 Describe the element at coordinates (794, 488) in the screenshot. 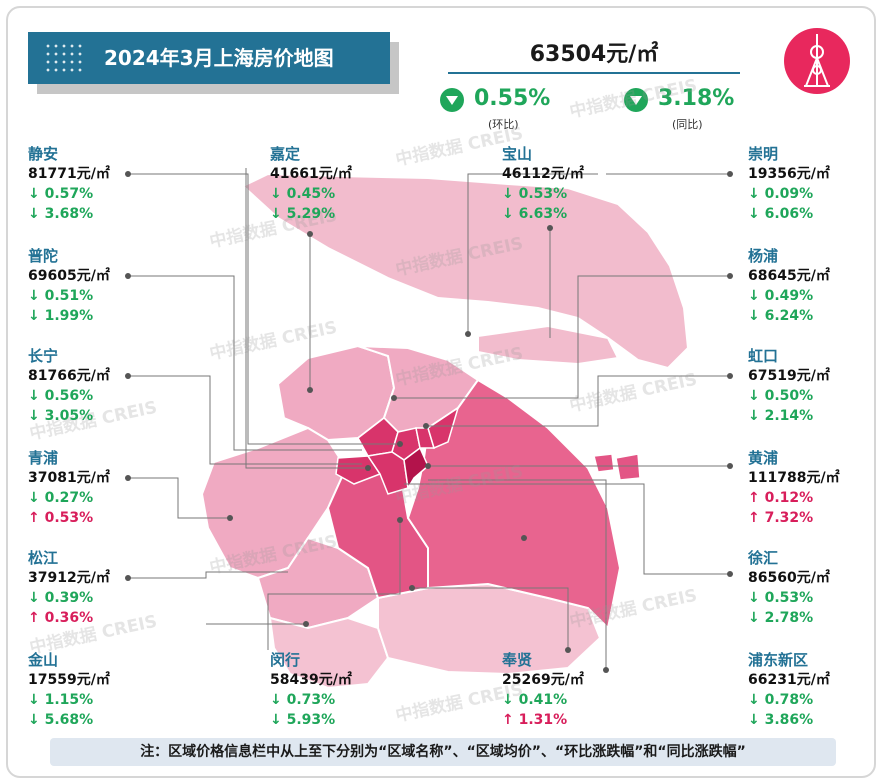

I see `district-huangpu: 黄浦 111788元/㎡ ↑ 0.12% ↑ 7.32%` at that location.